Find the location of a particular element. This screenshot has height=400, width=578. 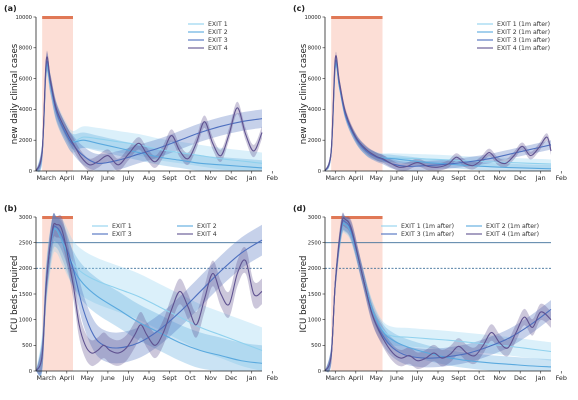

panel-letter: (b) is located at coordinates (10, 208).